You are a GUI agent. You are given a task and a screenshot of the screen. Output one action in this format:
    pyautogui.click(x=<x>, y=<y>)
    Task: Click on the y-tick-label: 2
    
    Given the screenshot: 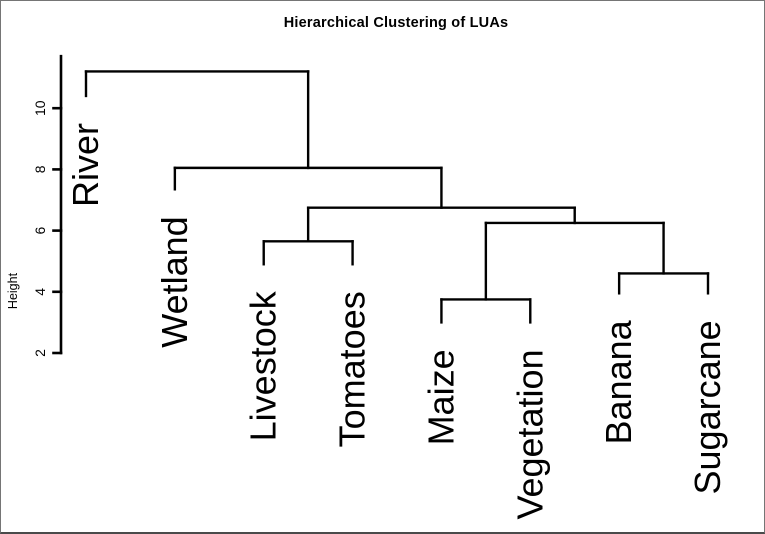 What is the action you would take?
    pyautogui.click(x=40, y=353)
    